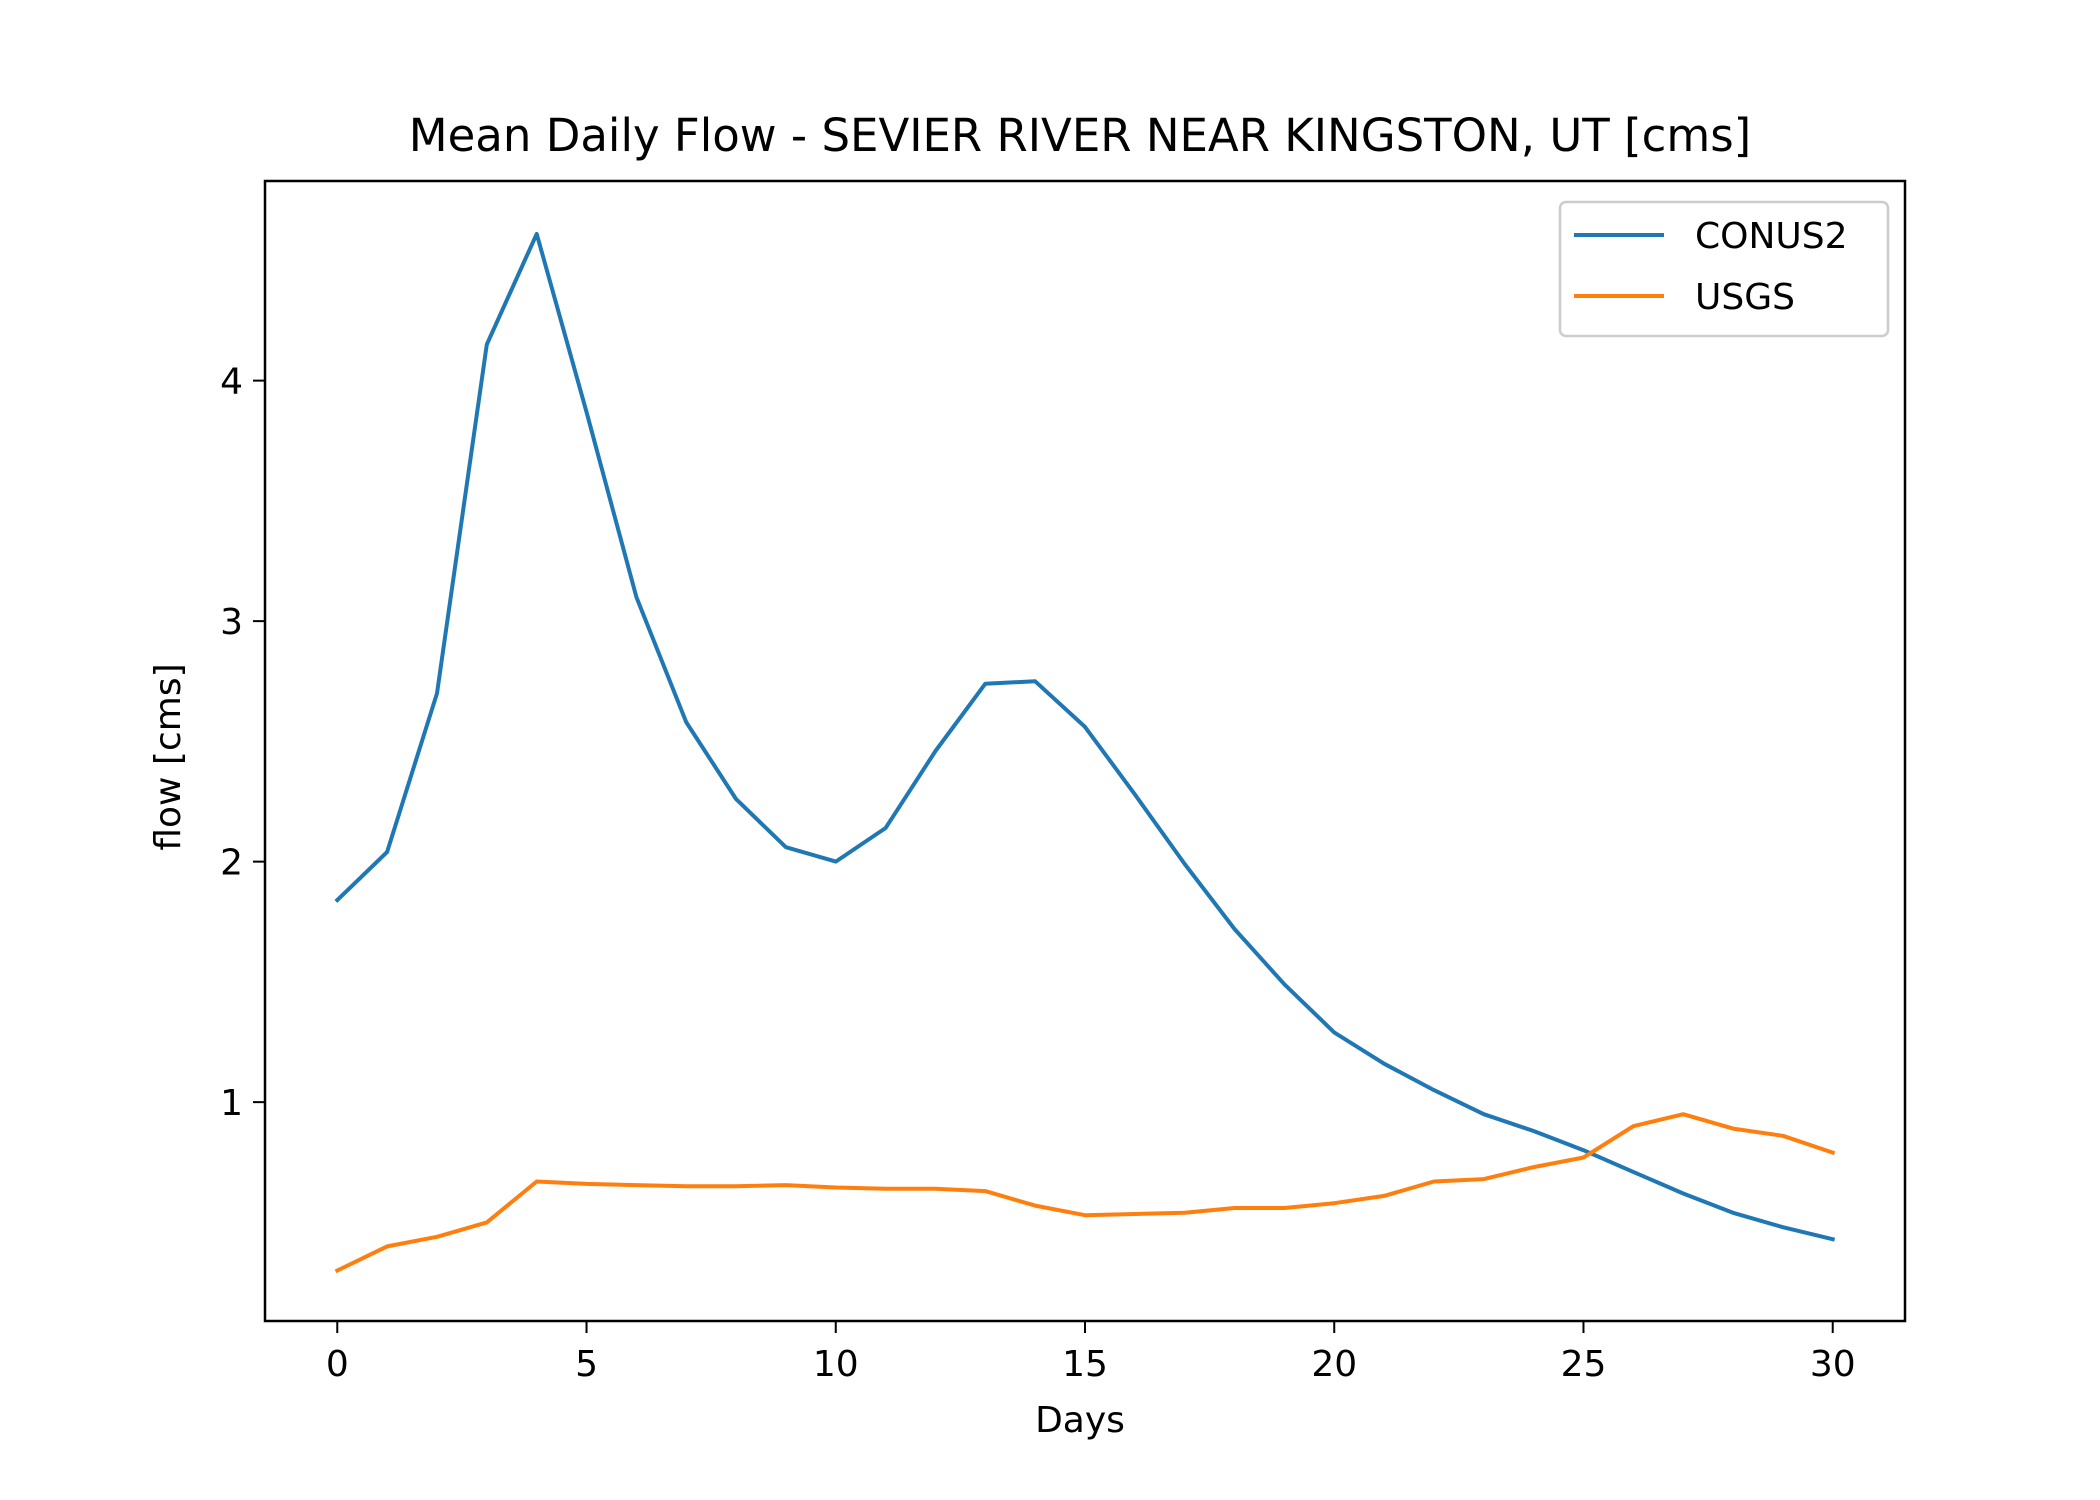 This screenshot has width=2100, height=1500. What do you see at coordinates (586, 1364) in the screenshot?
I see `x-tick-label: 5` at bounding box center [586, 1364].